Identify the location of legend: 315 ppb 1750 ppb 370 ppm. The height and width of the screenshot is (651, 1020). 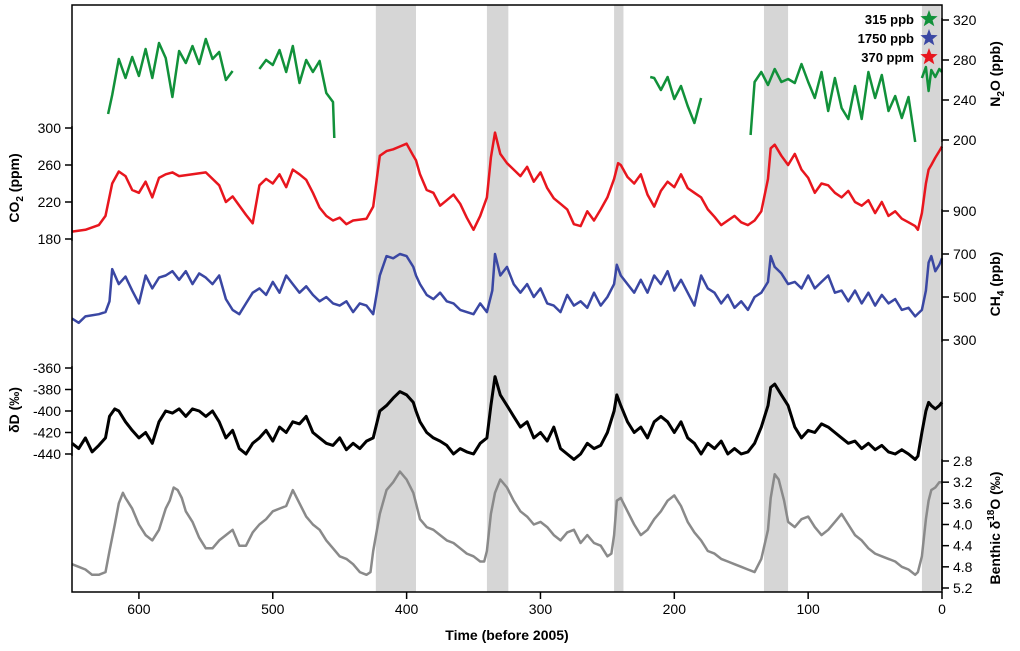
(898, 37).